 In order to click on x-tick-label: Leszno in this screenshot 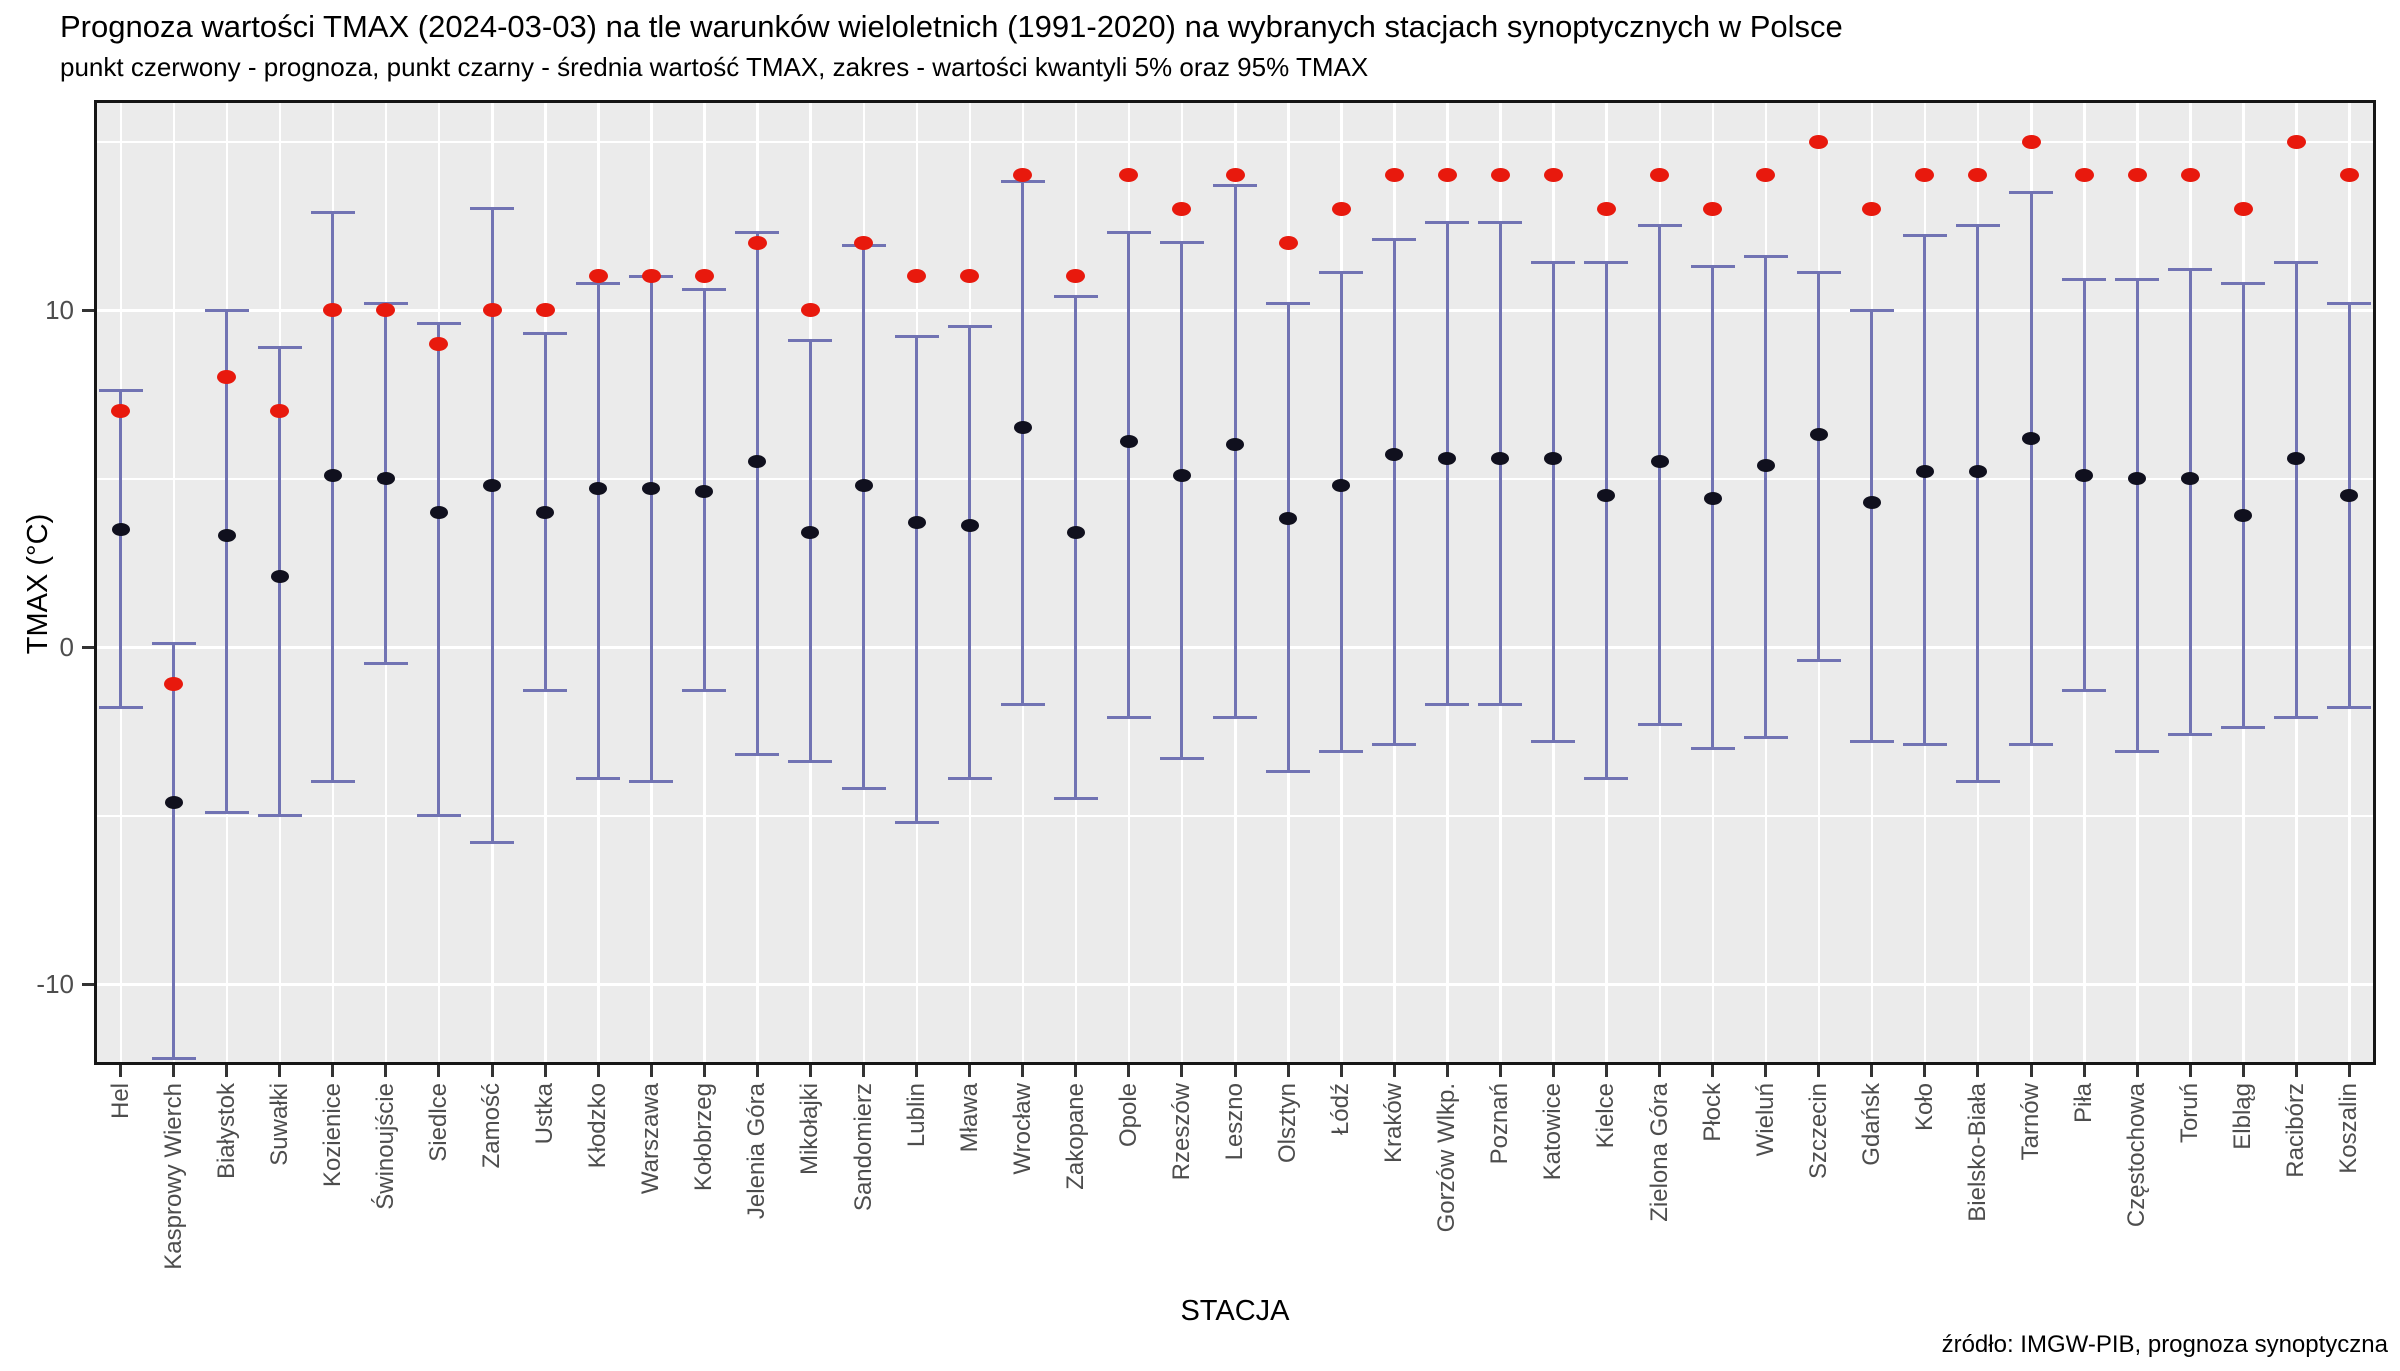, I will do `click(1234, 1122)`.